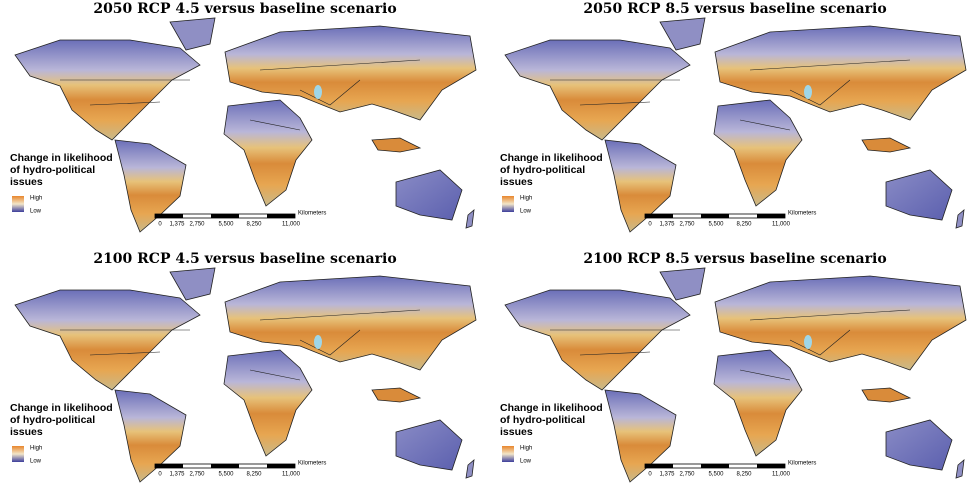 This screenshot has height=483, width=980. I want to click on panel-title: 2100 RCP 8.5 versus baseline scenario, so click(734, 259).